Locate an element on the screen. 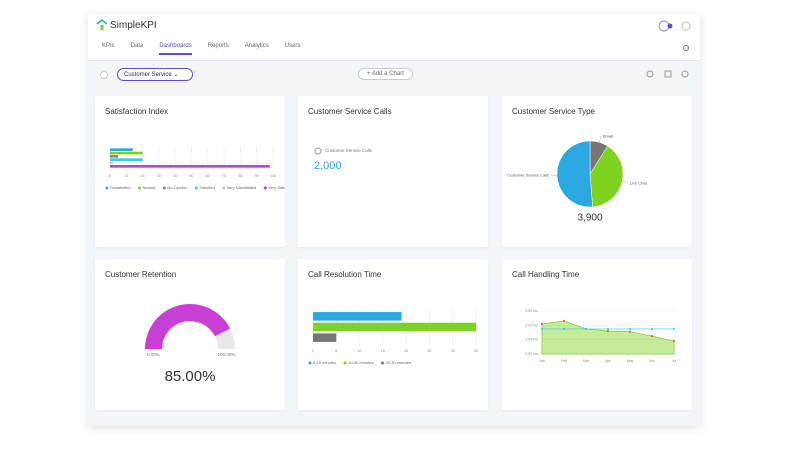 The image size is (800, 450). help is located at coordinates (686, 26).